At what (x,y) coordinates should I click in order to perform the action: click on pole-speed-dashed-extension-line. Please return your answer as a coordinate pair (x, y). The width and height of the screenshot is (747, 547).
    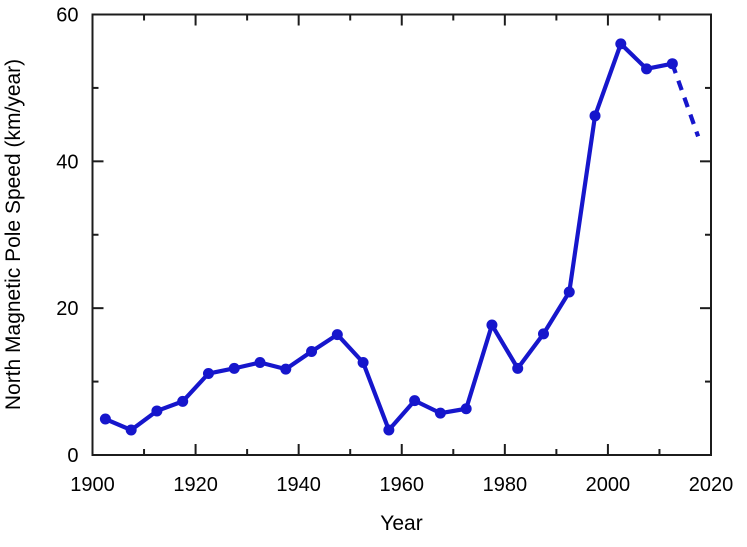
    Looking at the image, I should click on (685, 100).